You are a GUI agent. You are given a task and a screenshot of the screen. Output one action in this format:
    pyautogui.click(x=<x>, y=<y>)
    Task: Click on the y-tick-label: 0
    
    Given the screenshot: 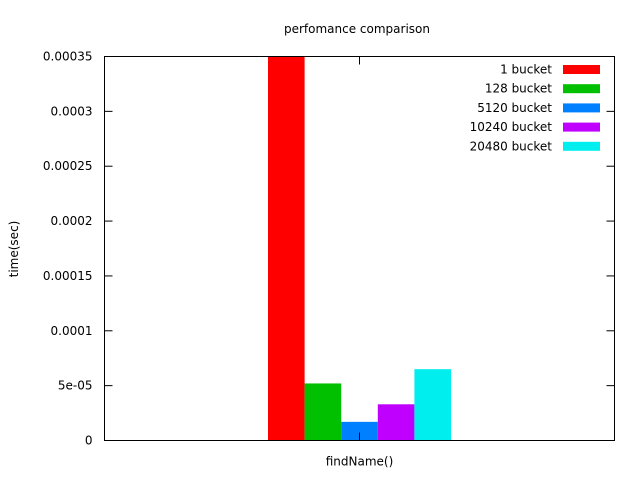 What is the action you would take?
    pyautogui.click(x=89, y=441)
    